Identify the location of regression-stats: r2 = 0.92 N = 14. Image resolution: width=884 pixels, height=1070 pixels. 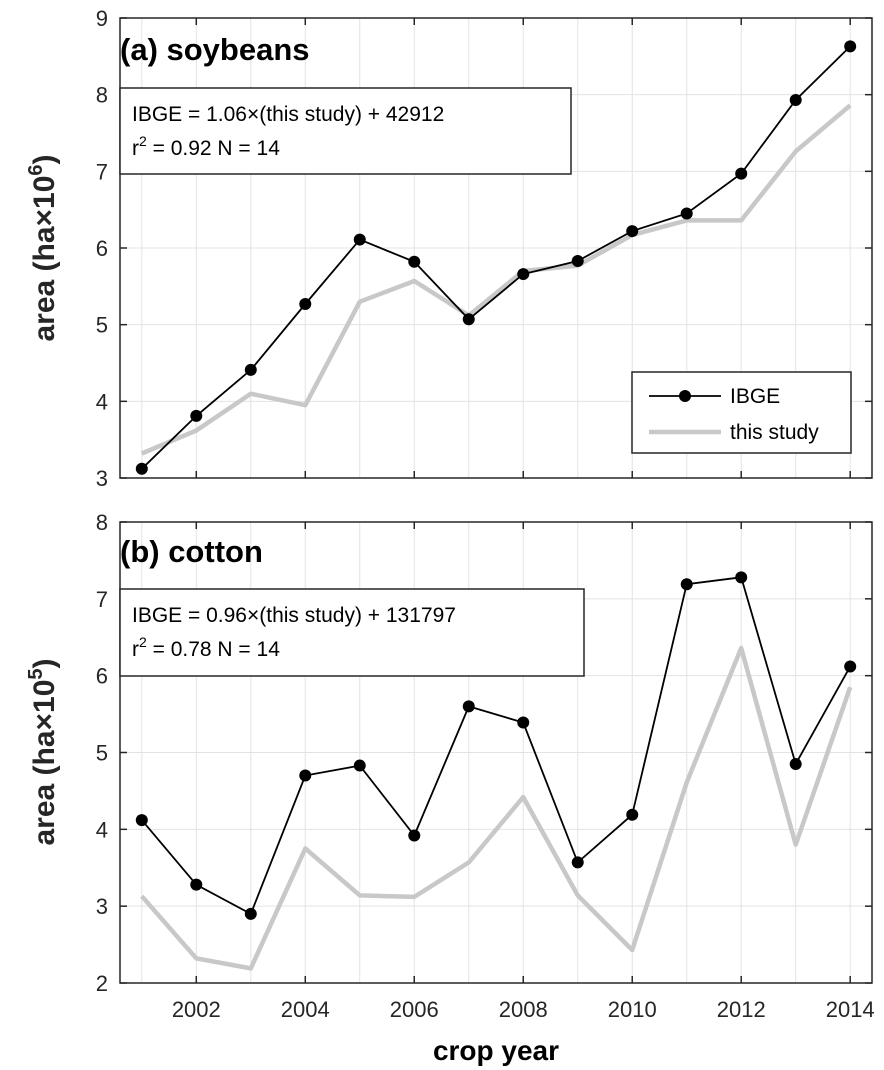
(206, 146).